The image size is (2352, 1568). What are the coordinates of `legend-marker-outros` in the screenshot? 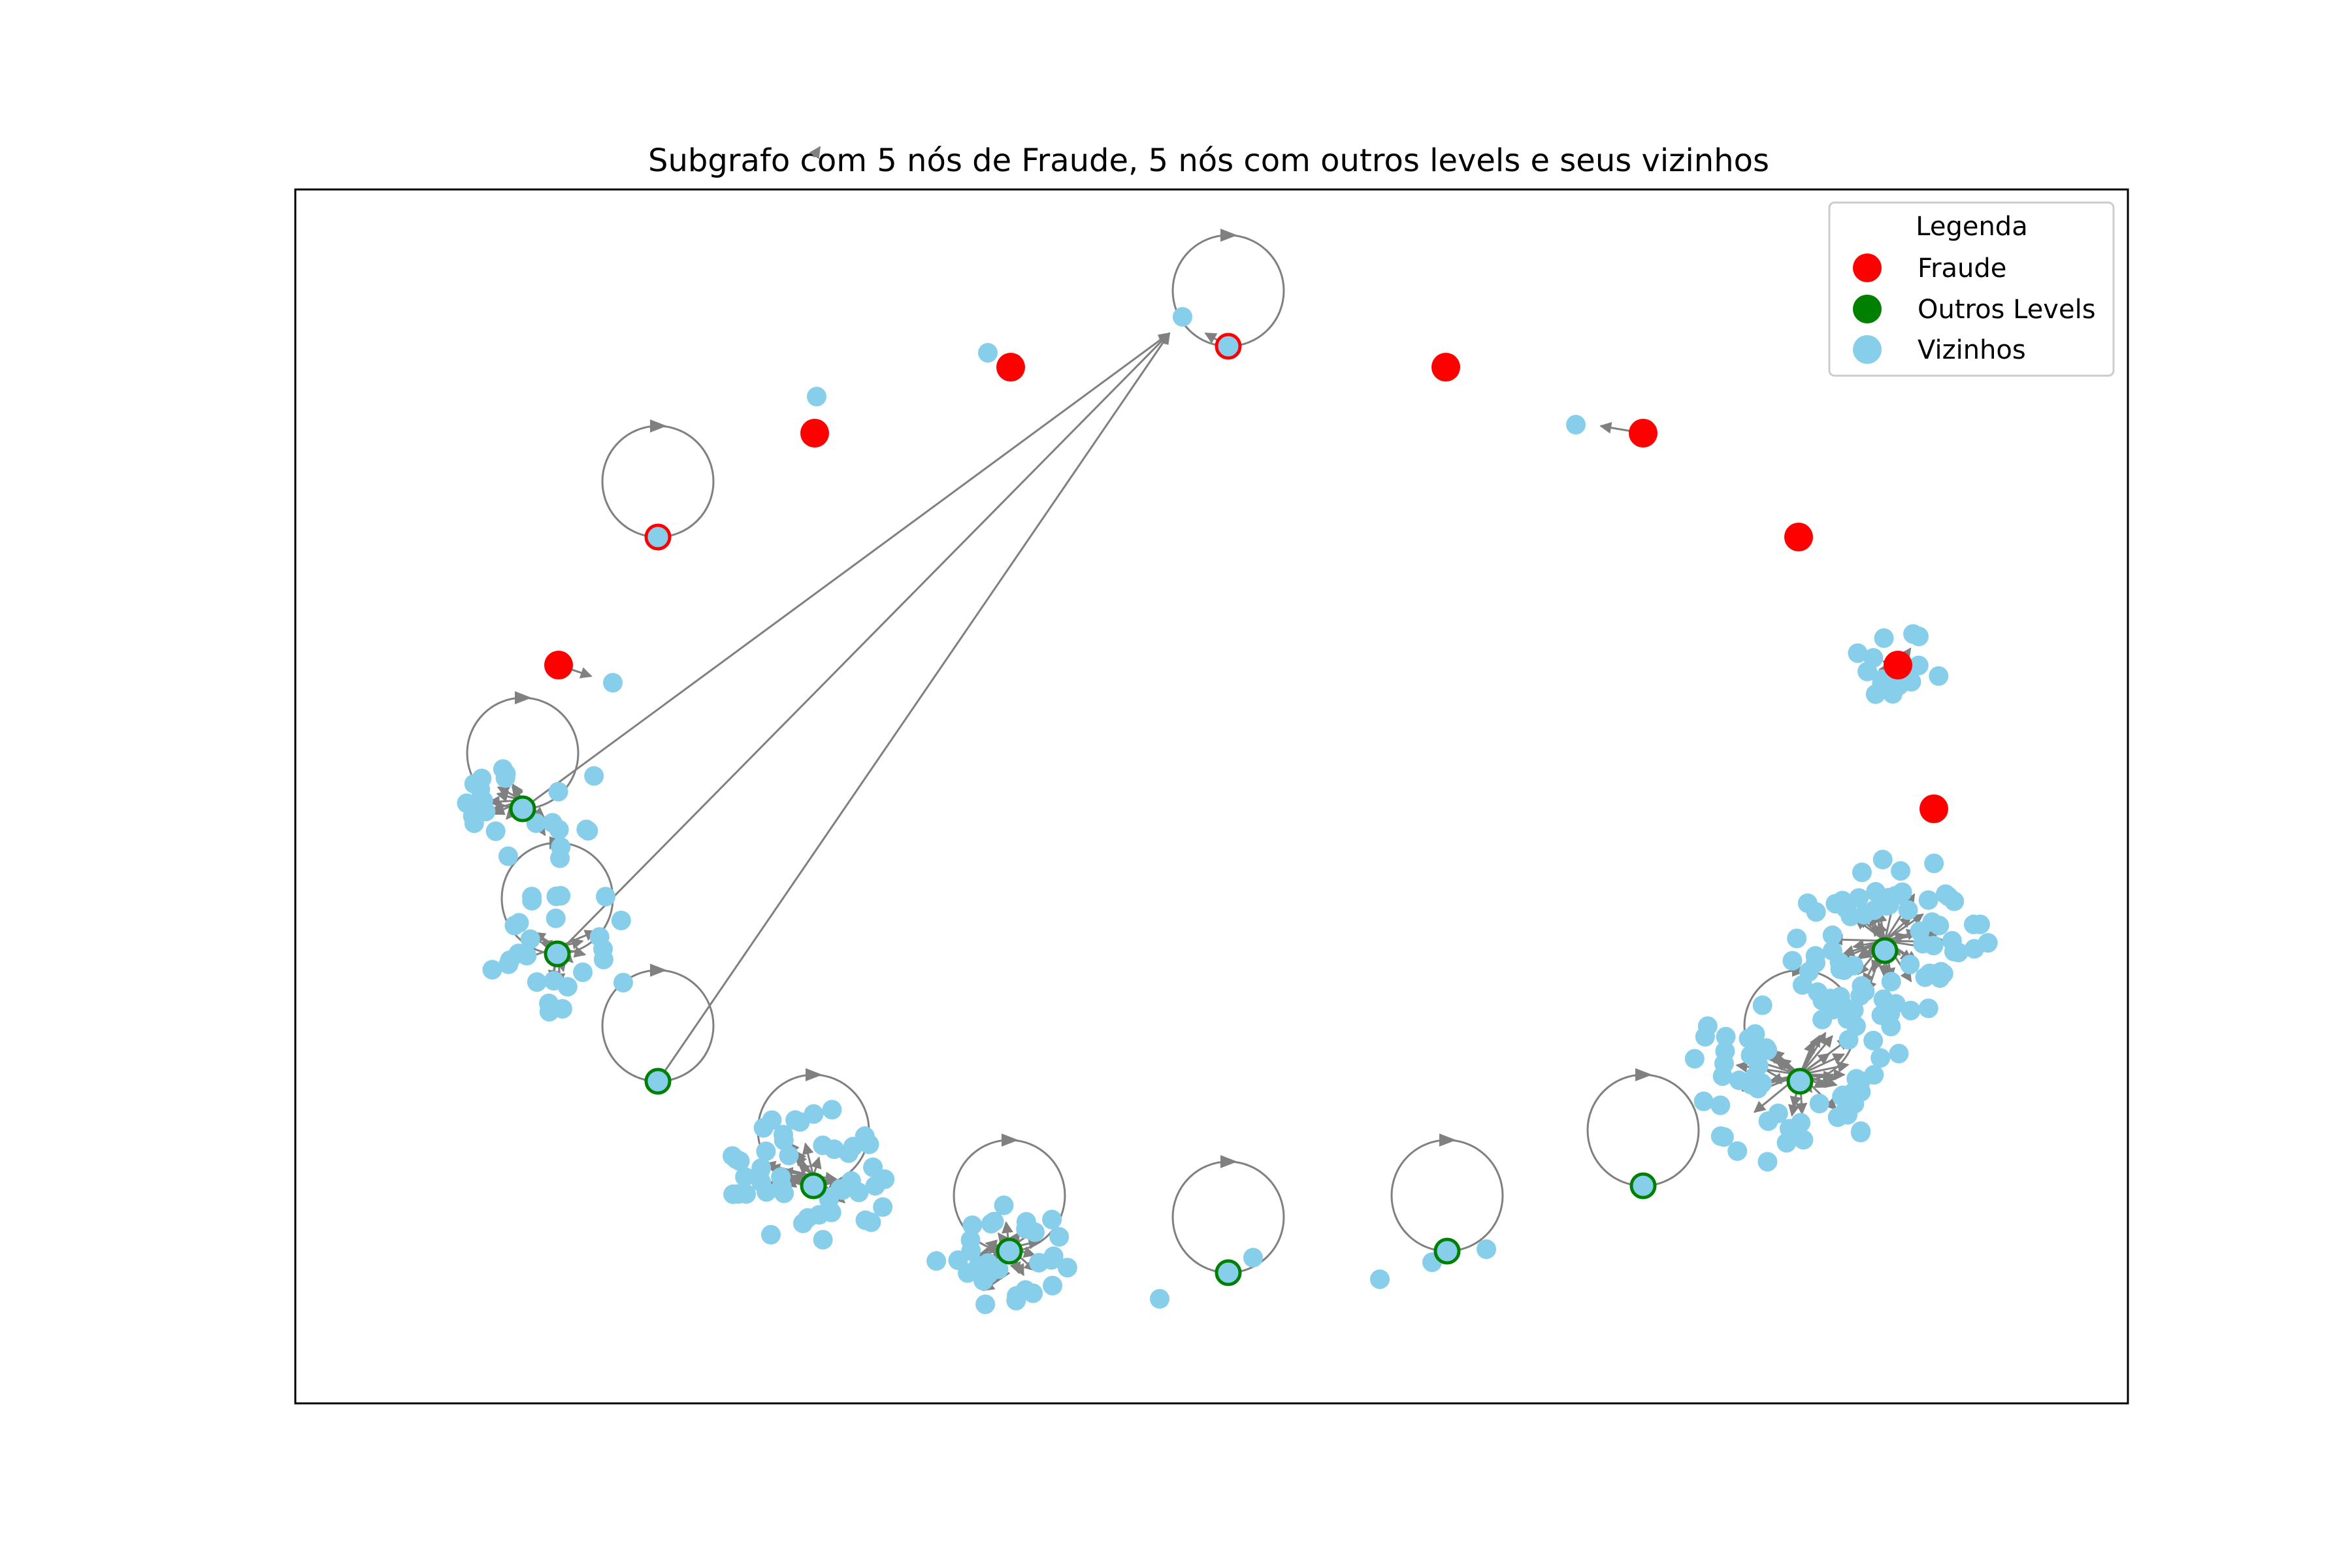 It's located at (1867, 309).